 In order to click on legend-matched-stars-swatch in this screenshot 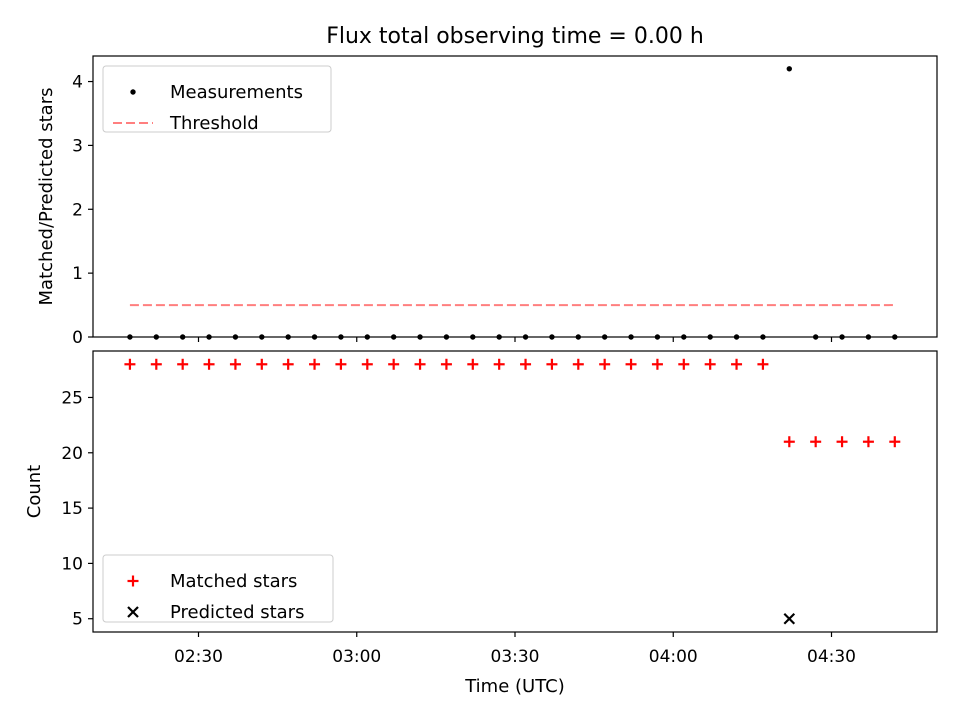, I will do `click(133, 581)`.